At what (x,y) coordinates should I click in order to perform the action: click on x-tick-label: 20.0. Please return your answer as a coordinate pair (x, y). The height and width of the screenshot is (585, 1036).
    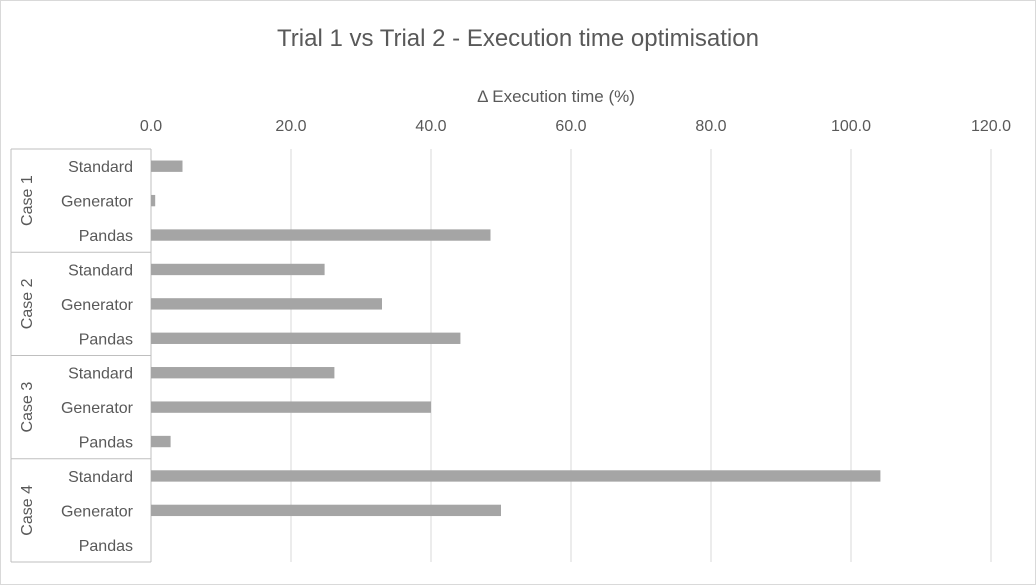
    Looking at the image, I should click on (290, 126).